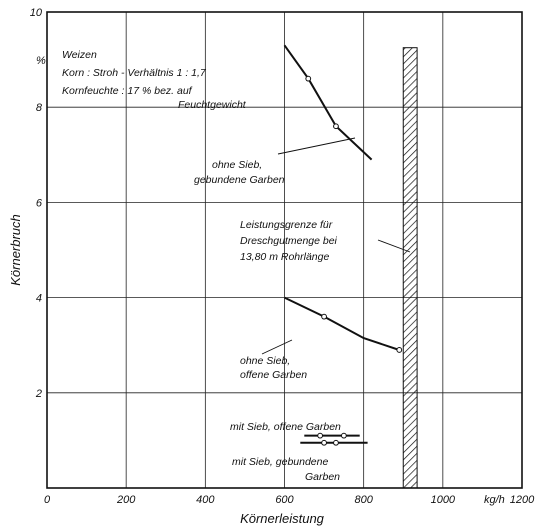 This screenshot has height=529, width=547. I want to click on series-label: gebundene Garben, so click(239, 180).